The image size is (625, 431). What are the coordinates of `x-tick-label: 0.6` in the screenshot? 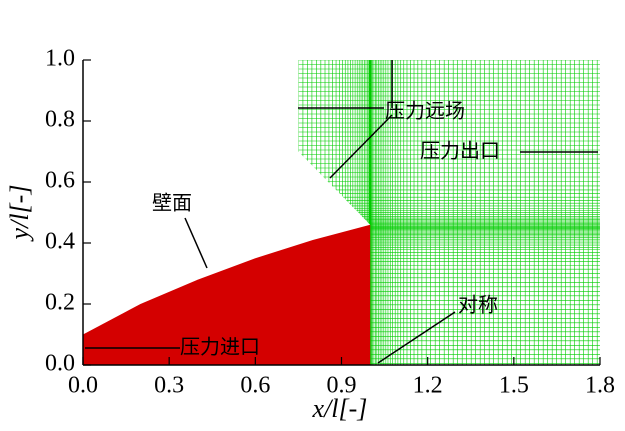 It's located at (255, 386).